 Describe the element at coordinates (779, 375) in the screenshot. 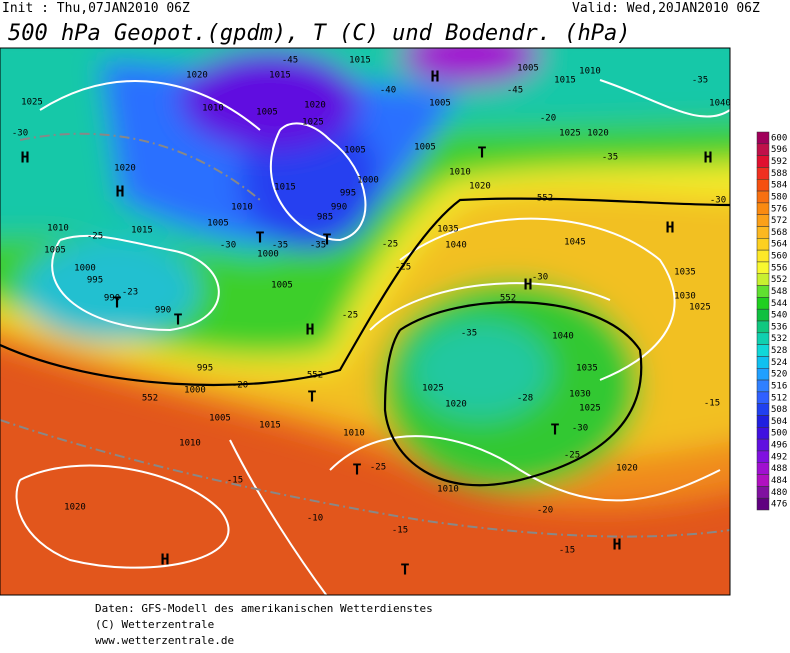

I see `colorbar-label: 520` at that location.